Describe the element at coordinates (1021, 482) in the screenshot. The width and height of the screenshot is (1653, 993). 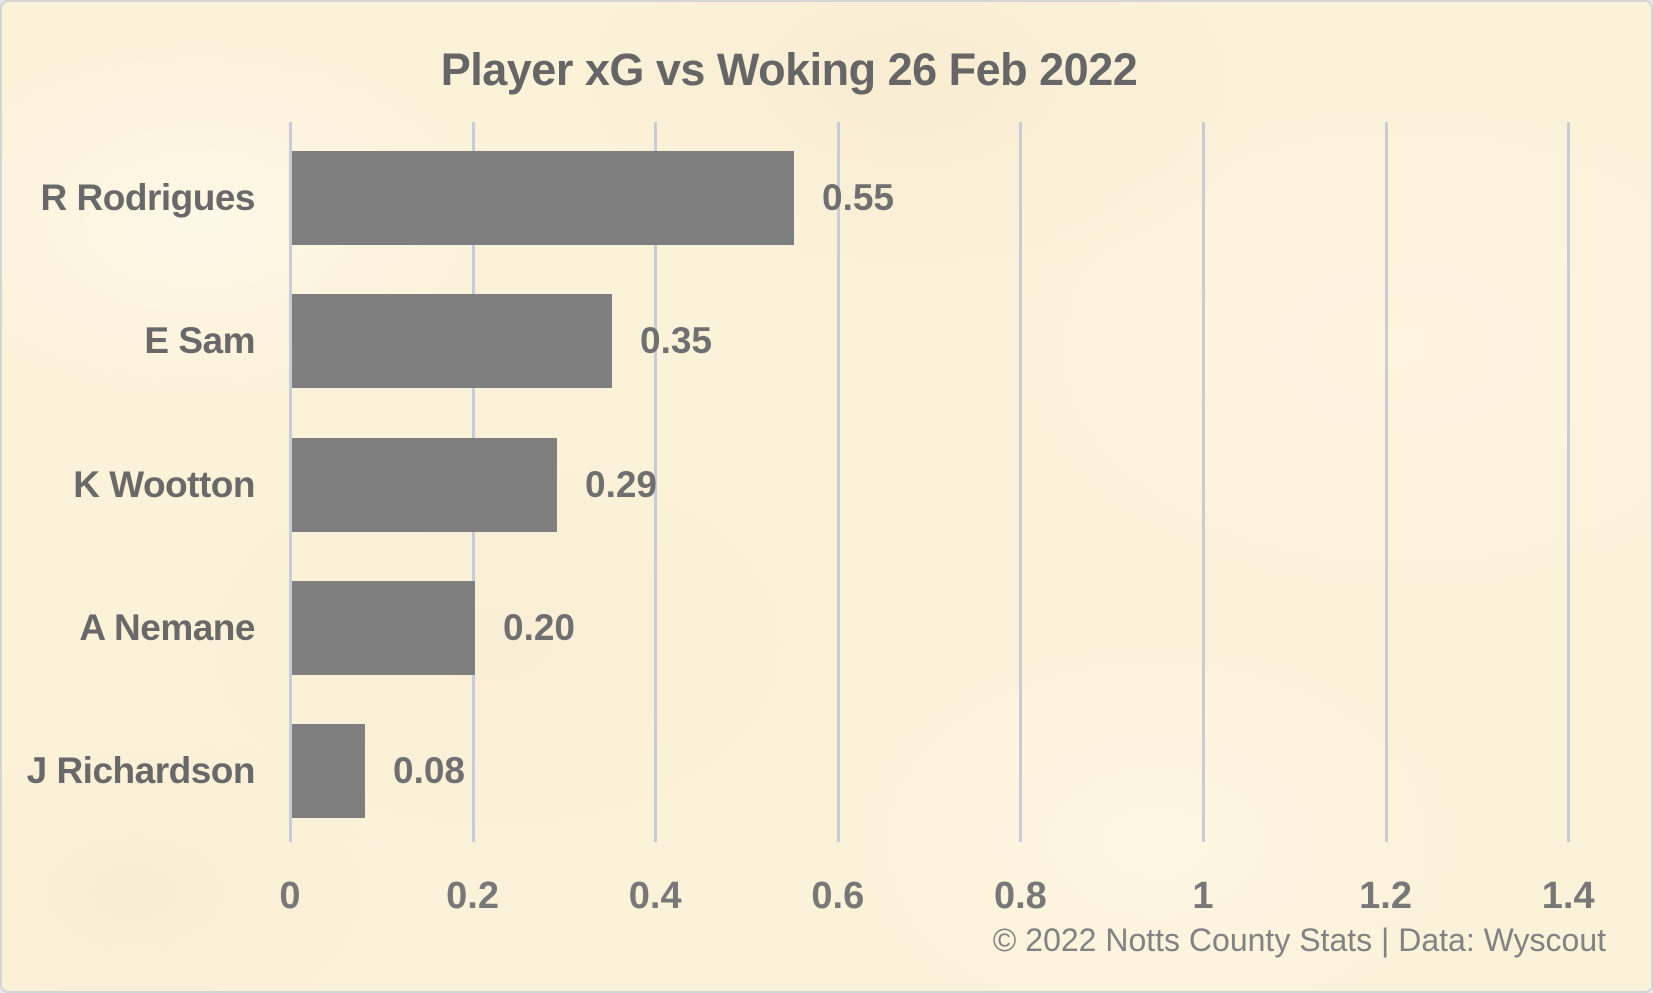
I see `gridline-x-0.8` at that location.